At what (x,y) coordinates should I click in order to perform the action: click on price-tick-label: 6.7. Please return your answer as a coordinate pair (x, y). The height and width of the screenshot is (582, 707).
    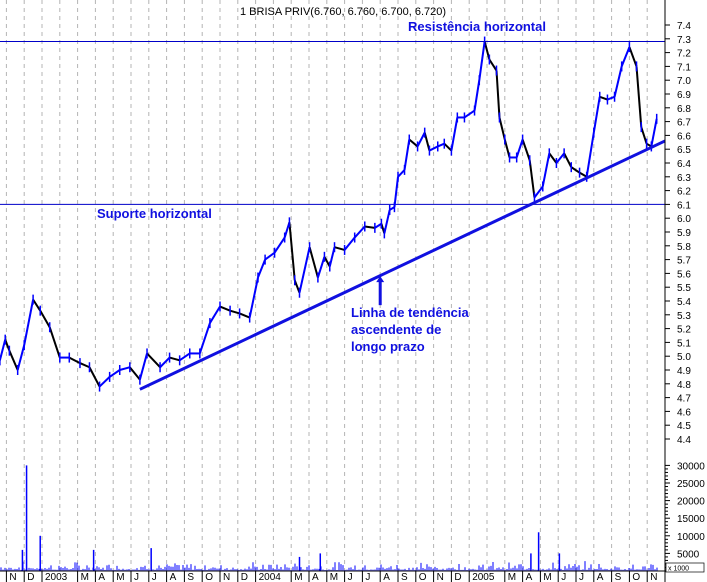
    Looking at the image, I should click on (684, 123).